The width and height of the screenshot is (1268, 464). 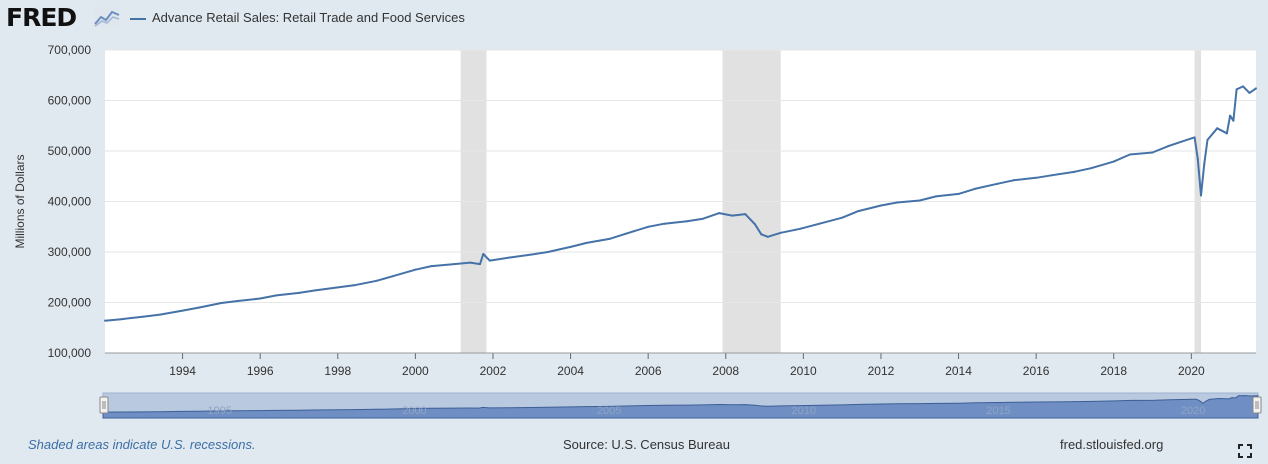 What do you see at coordinates (337, 371) in the screenshot?
I see `x-tick-label: 1998` at bounding box center [337, 371].